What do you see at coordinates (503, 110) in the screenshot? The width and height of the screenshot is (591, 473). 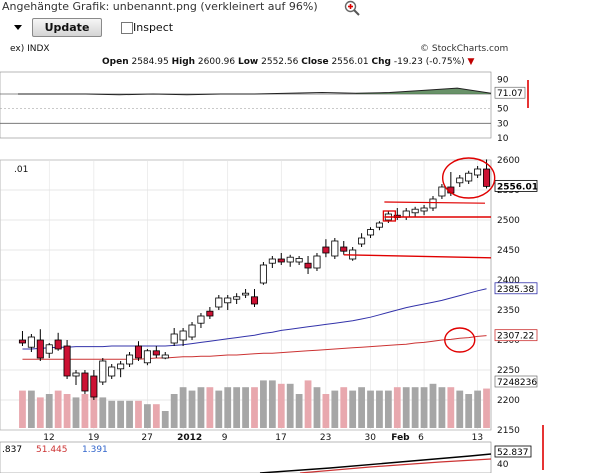 I see `upper-axis-tick-label: 50` at bounding box center [503, 110].